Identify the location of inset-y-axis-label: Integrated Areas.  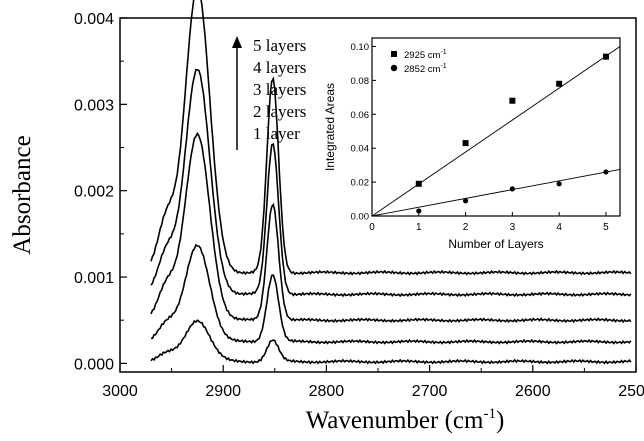
(330, 127).